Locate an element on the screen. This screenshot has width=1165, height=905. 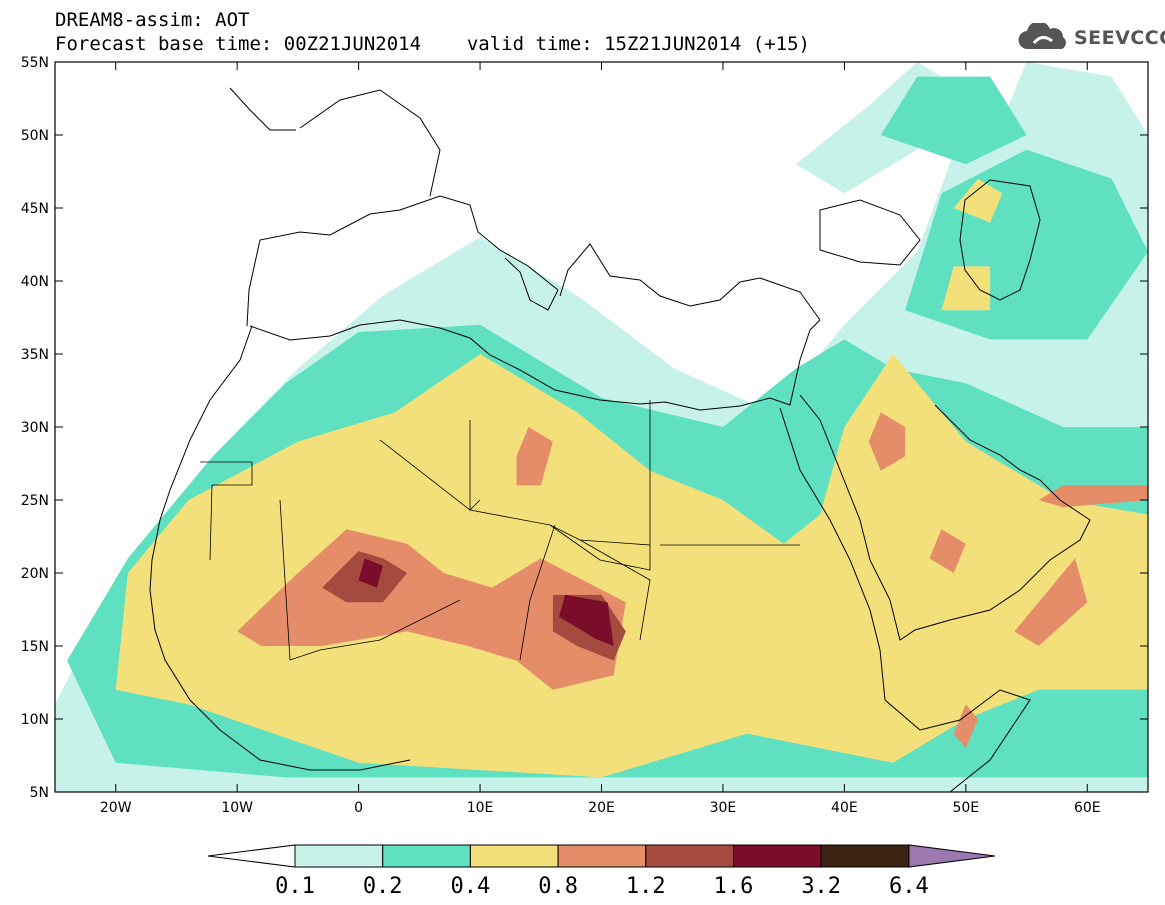
colorbar-label: 3.2 is located at coordinates (821, 886).